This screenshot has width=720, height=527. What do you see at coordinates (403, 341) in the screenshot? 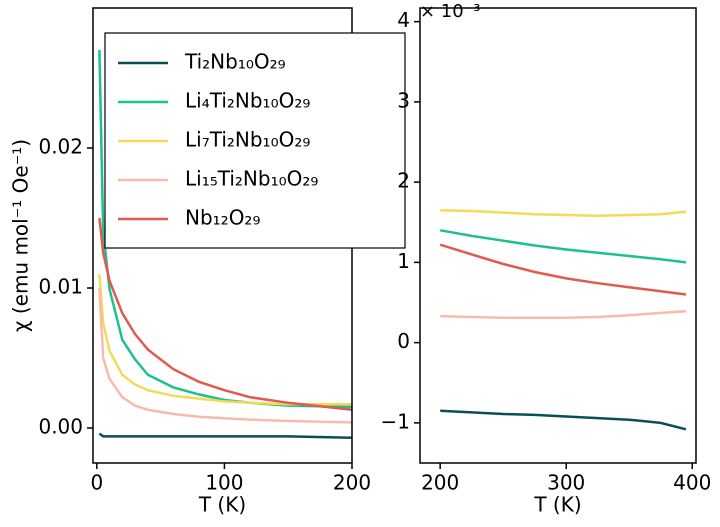
I see `y-tick-label: 0` at bounding box center [403, 341].